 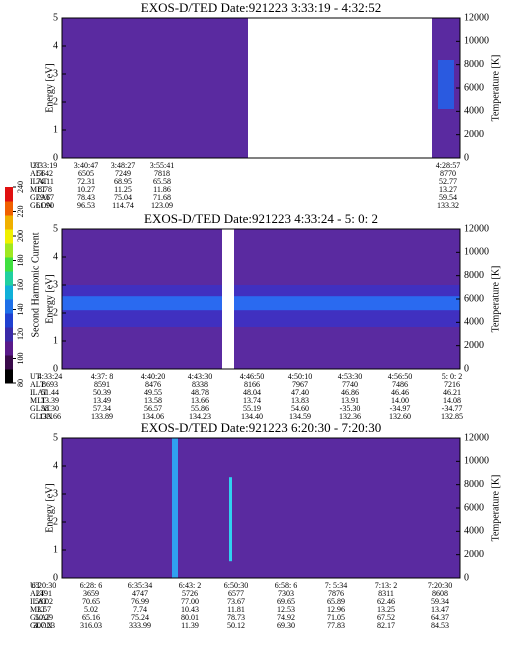 What do you see at coordinates (448, 165) in the screenshot?
I see `orbit-value: 4:28:57` at bounding box center [448, 165].